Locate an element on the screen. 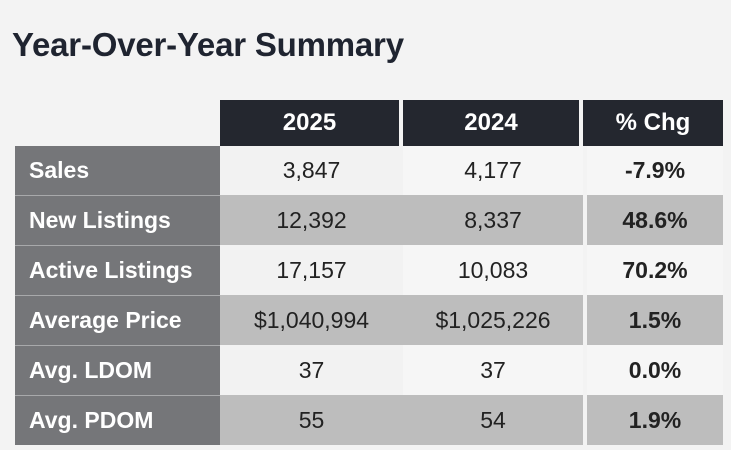  cell-2024: 10,083 is located at coordinates (493, 270).